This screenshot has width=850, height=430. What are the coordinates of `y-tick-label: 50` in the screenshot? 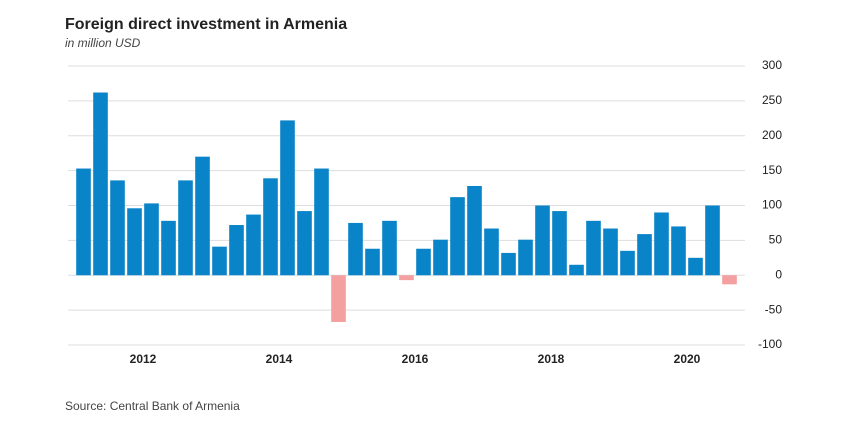 It's located at (776, 240).